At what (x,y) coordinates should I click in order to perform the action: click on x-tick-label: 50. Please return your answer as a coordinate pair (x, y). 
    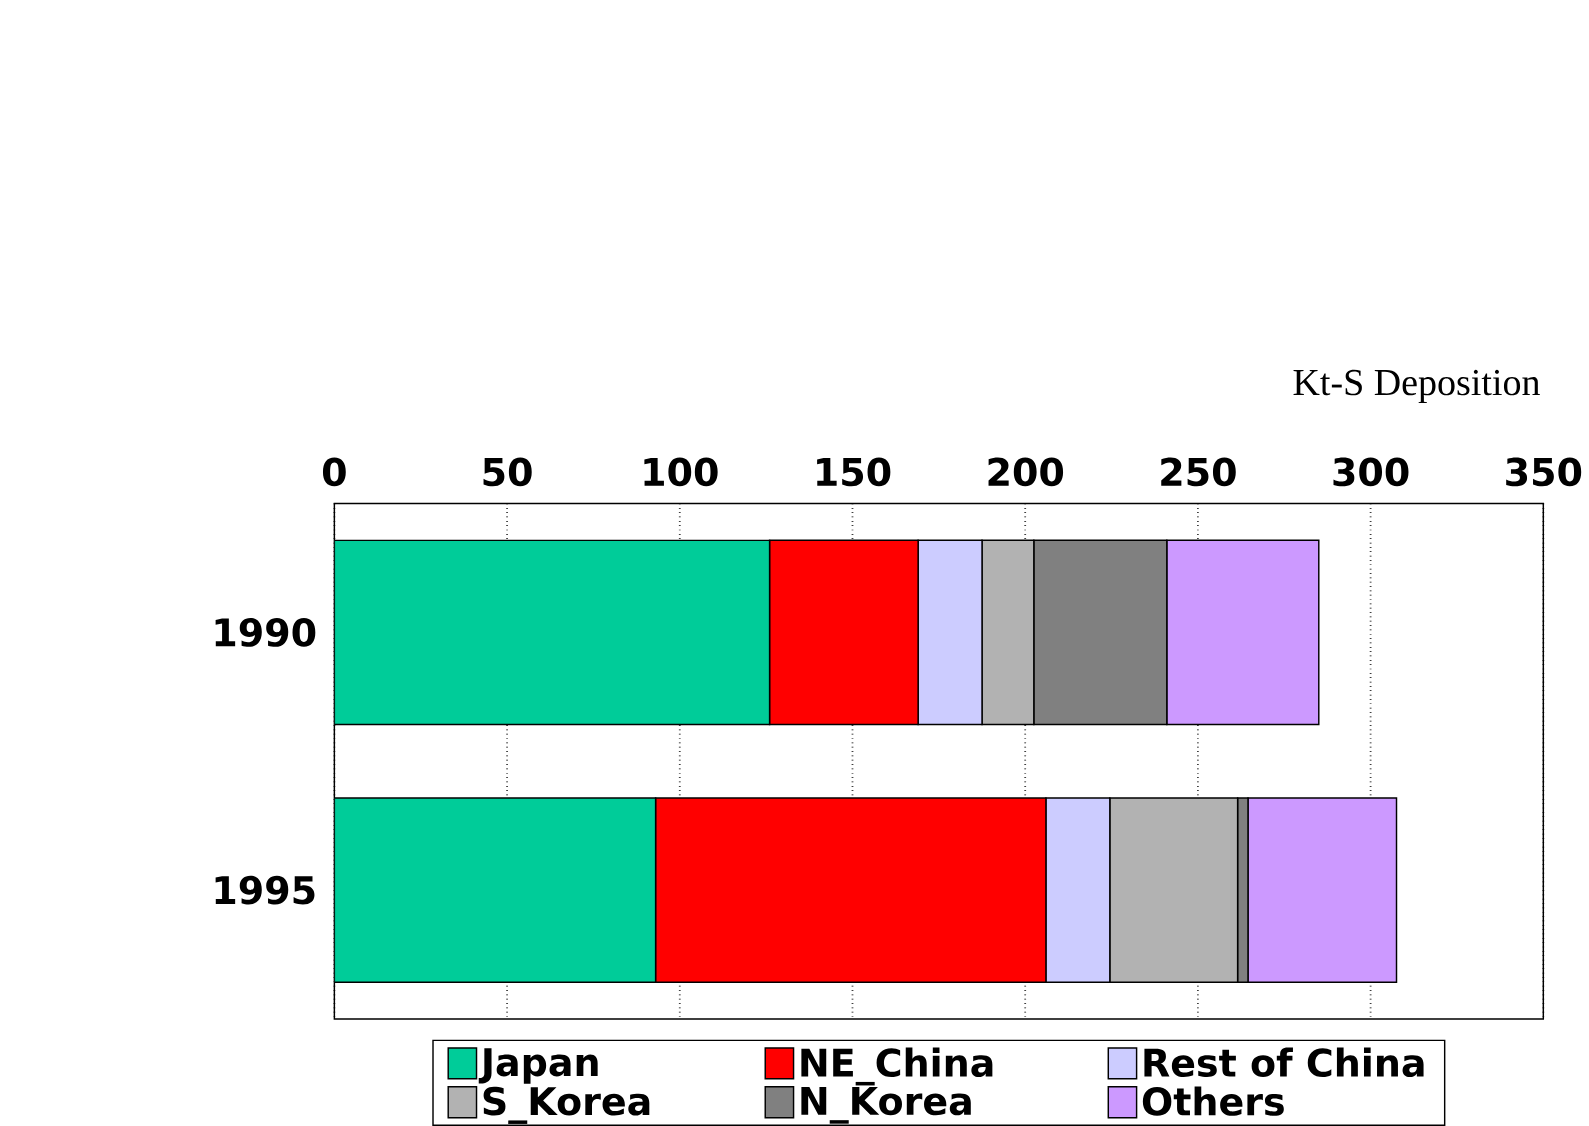
    Looking at the image, I should click on (507, 472).